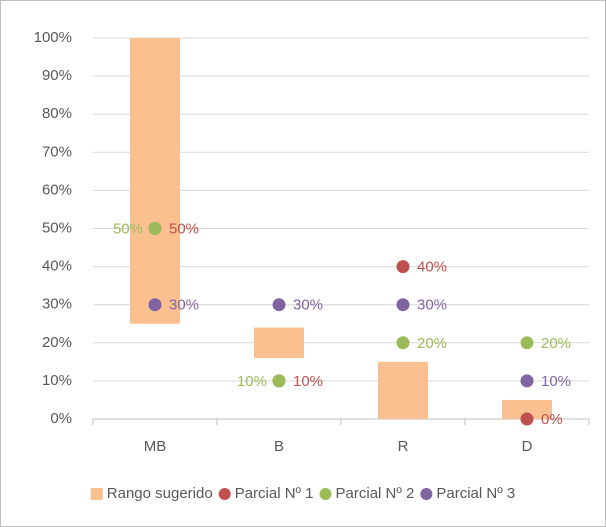 The height and width of the screenshot is (527, 606). What do you see at coordinates (432, 267) in the screenshot?
I see `data-label: 40%` at bounding box center [432, 267].